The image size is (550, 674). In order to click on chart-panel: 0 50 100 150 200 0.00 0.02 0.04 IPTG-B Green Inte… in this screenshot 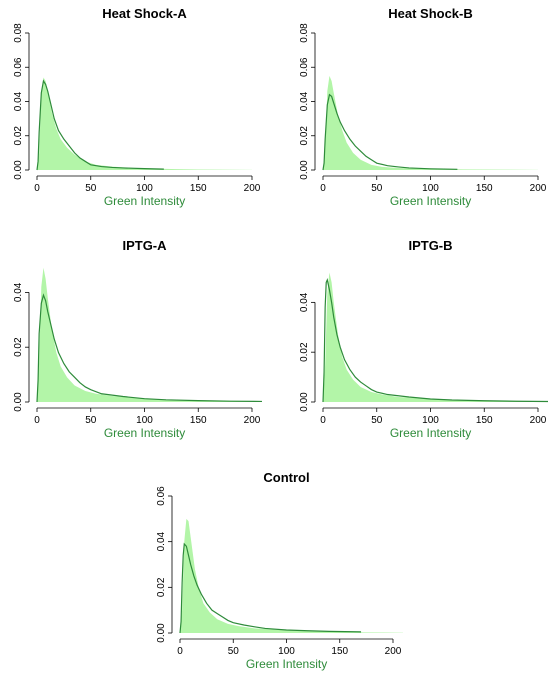, I will do `click(424, 339)`.